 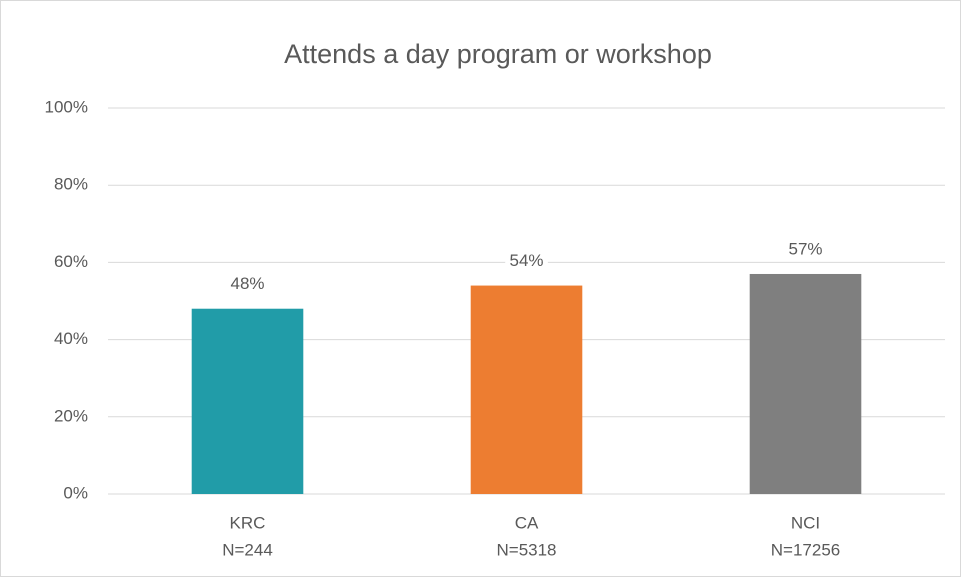 I want to click on x-tick-label: NCI, so click(x=805, y=522).